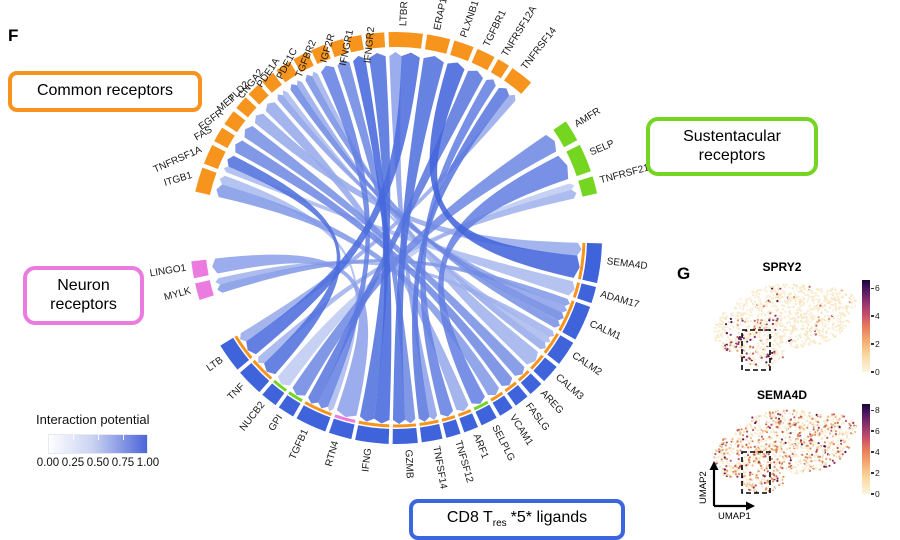  I want to click on ligands-label: CD8 Tres *5* ligands, so click(517, 519).